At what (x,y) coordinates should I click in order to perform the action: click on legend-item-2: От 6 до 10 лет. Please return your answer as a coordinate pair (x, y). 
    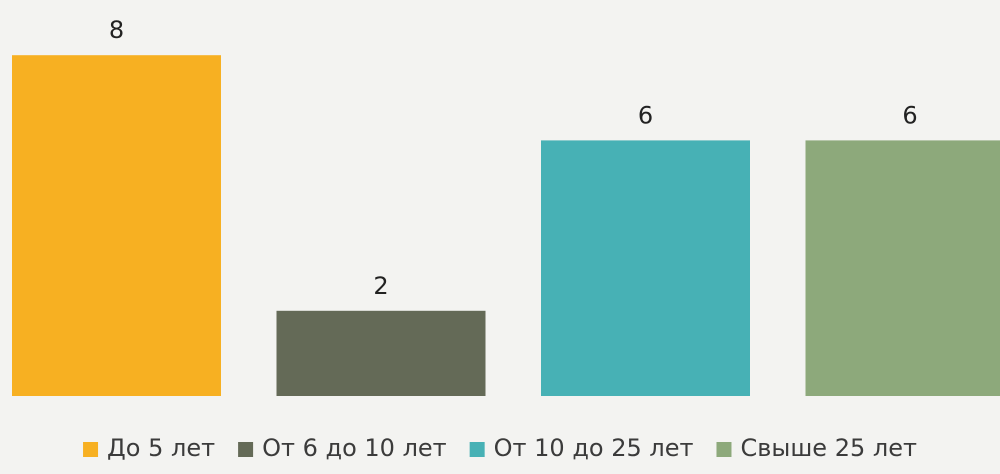
    Looking at the image, I should click on (342, 448).